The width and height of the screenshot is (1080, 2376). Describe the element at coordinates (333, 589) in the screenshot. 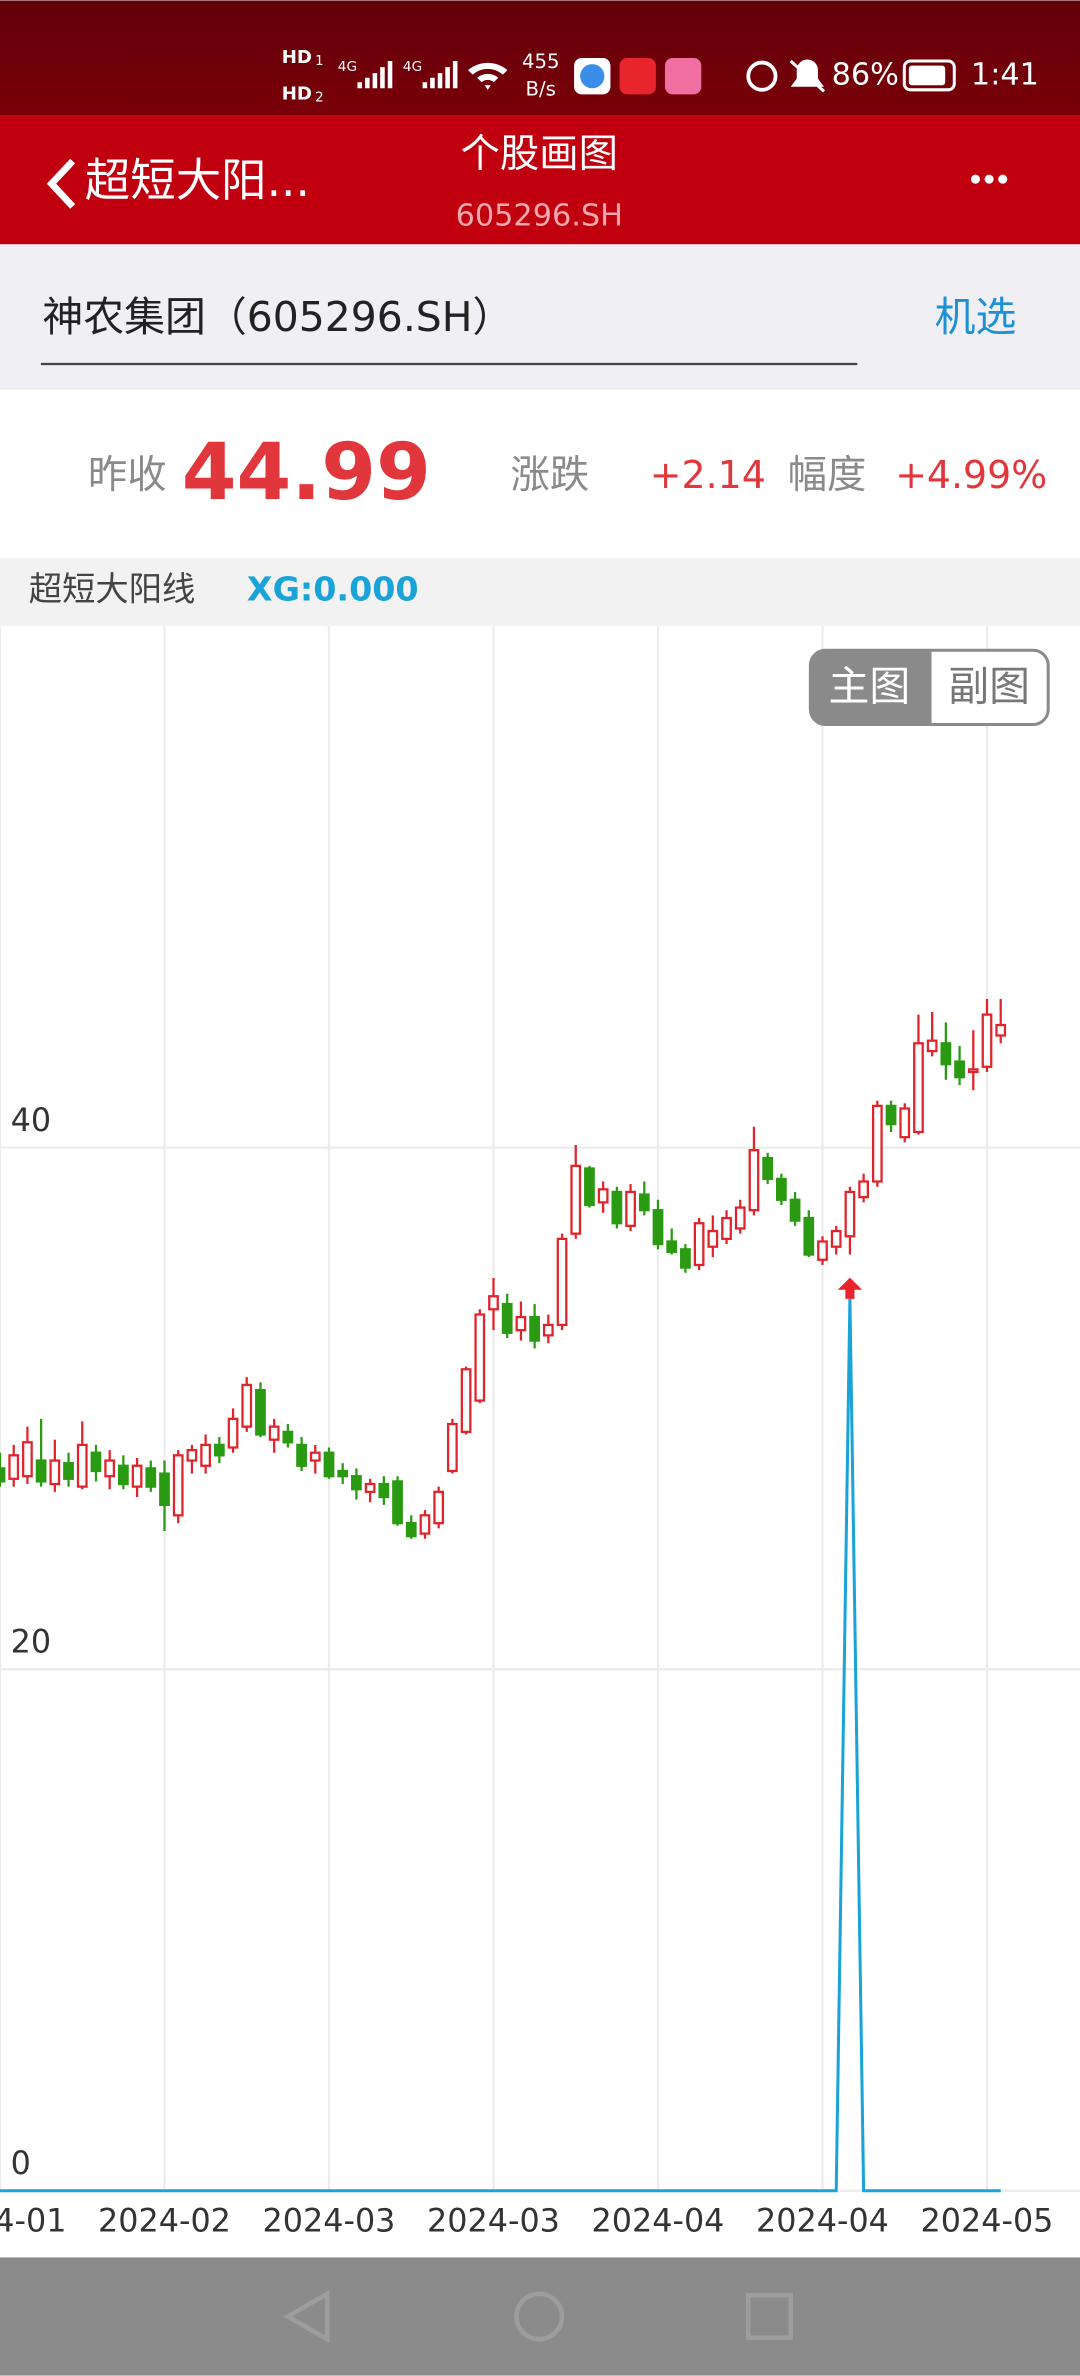

I see `indicator-value: XG:0.000` at that location.